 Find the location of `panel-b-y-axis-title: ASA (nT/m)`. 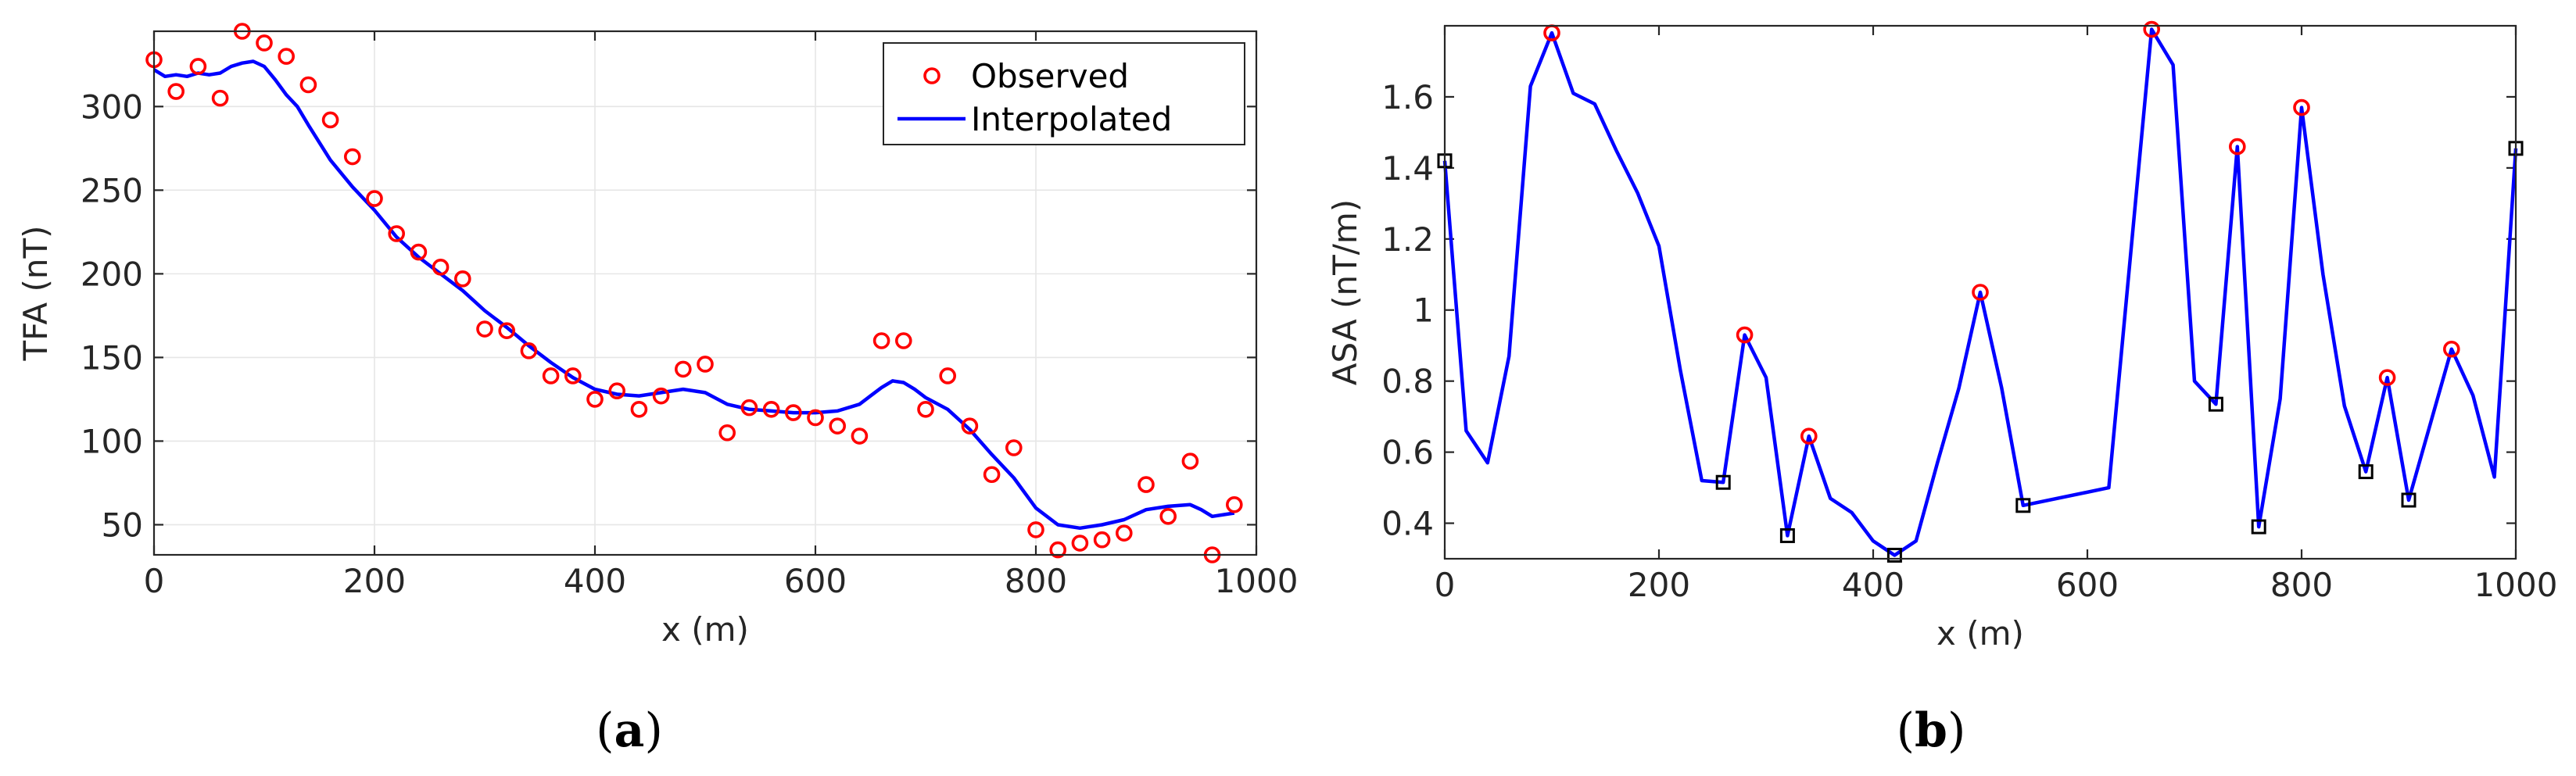

panel-b-y-axis-title: ASA (nT/m) is located at coordinates (1345, 292).